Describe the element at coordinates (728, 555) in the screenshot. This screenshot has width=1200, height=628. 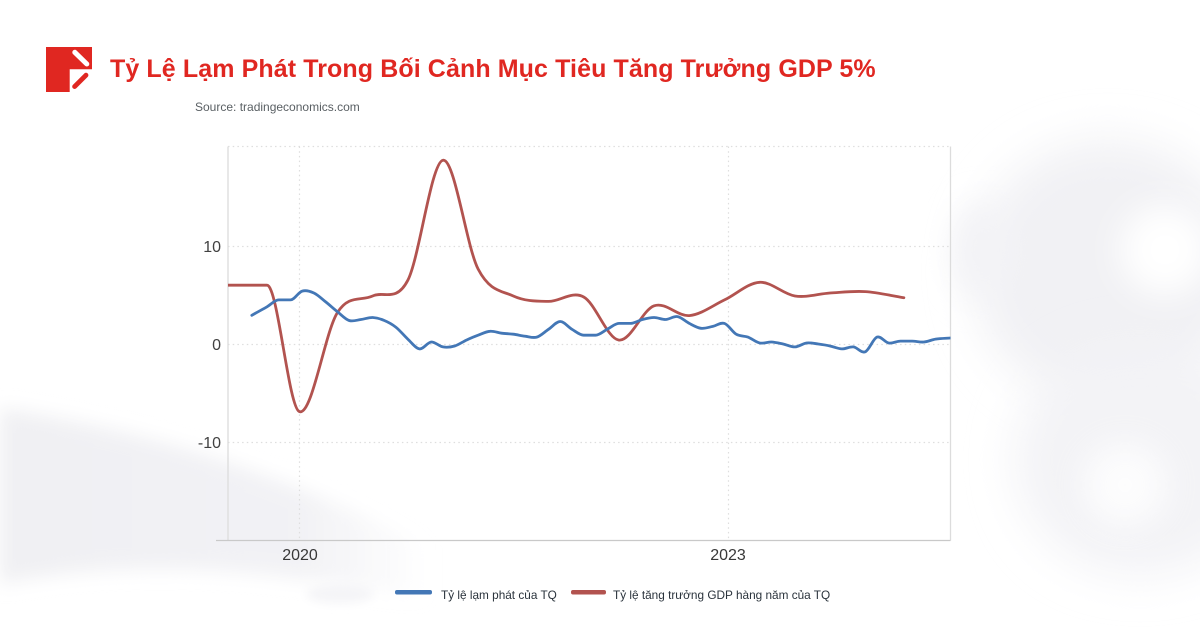
I see `svg-text: 2023` at that location.